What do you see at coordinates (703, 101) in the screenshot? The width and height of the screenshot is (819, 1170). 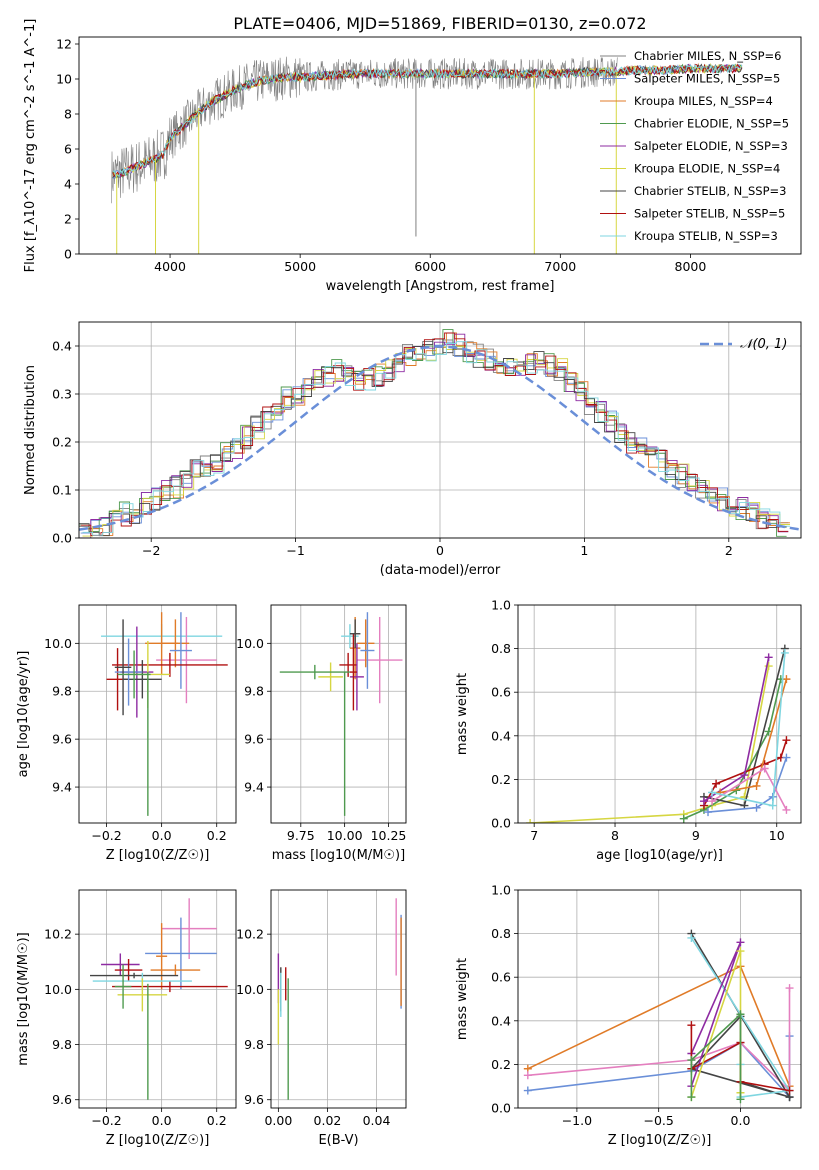 I see `legend-label: Kroupa MILES, N_SSP=4` at bounding box center [703, 101].